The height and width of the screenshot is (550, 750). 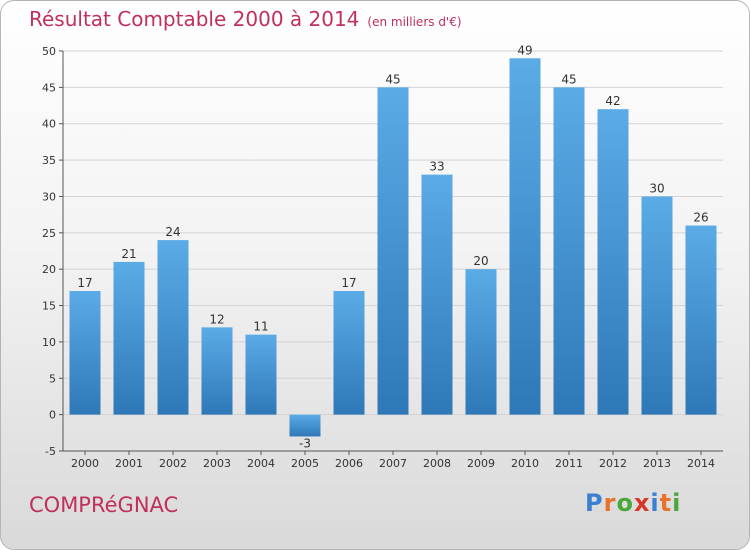 What do you see at coordinates (261, 374) in the screenshot?
I see `bar-2004` at bounding box center [261, 374].